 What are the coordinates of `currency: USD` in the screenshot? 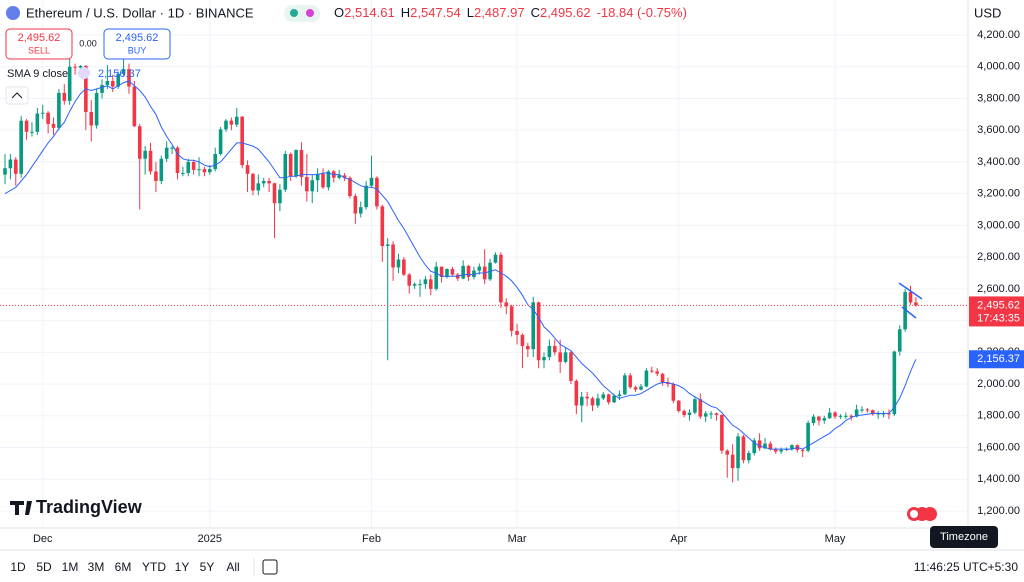 It's located at (987, 12).